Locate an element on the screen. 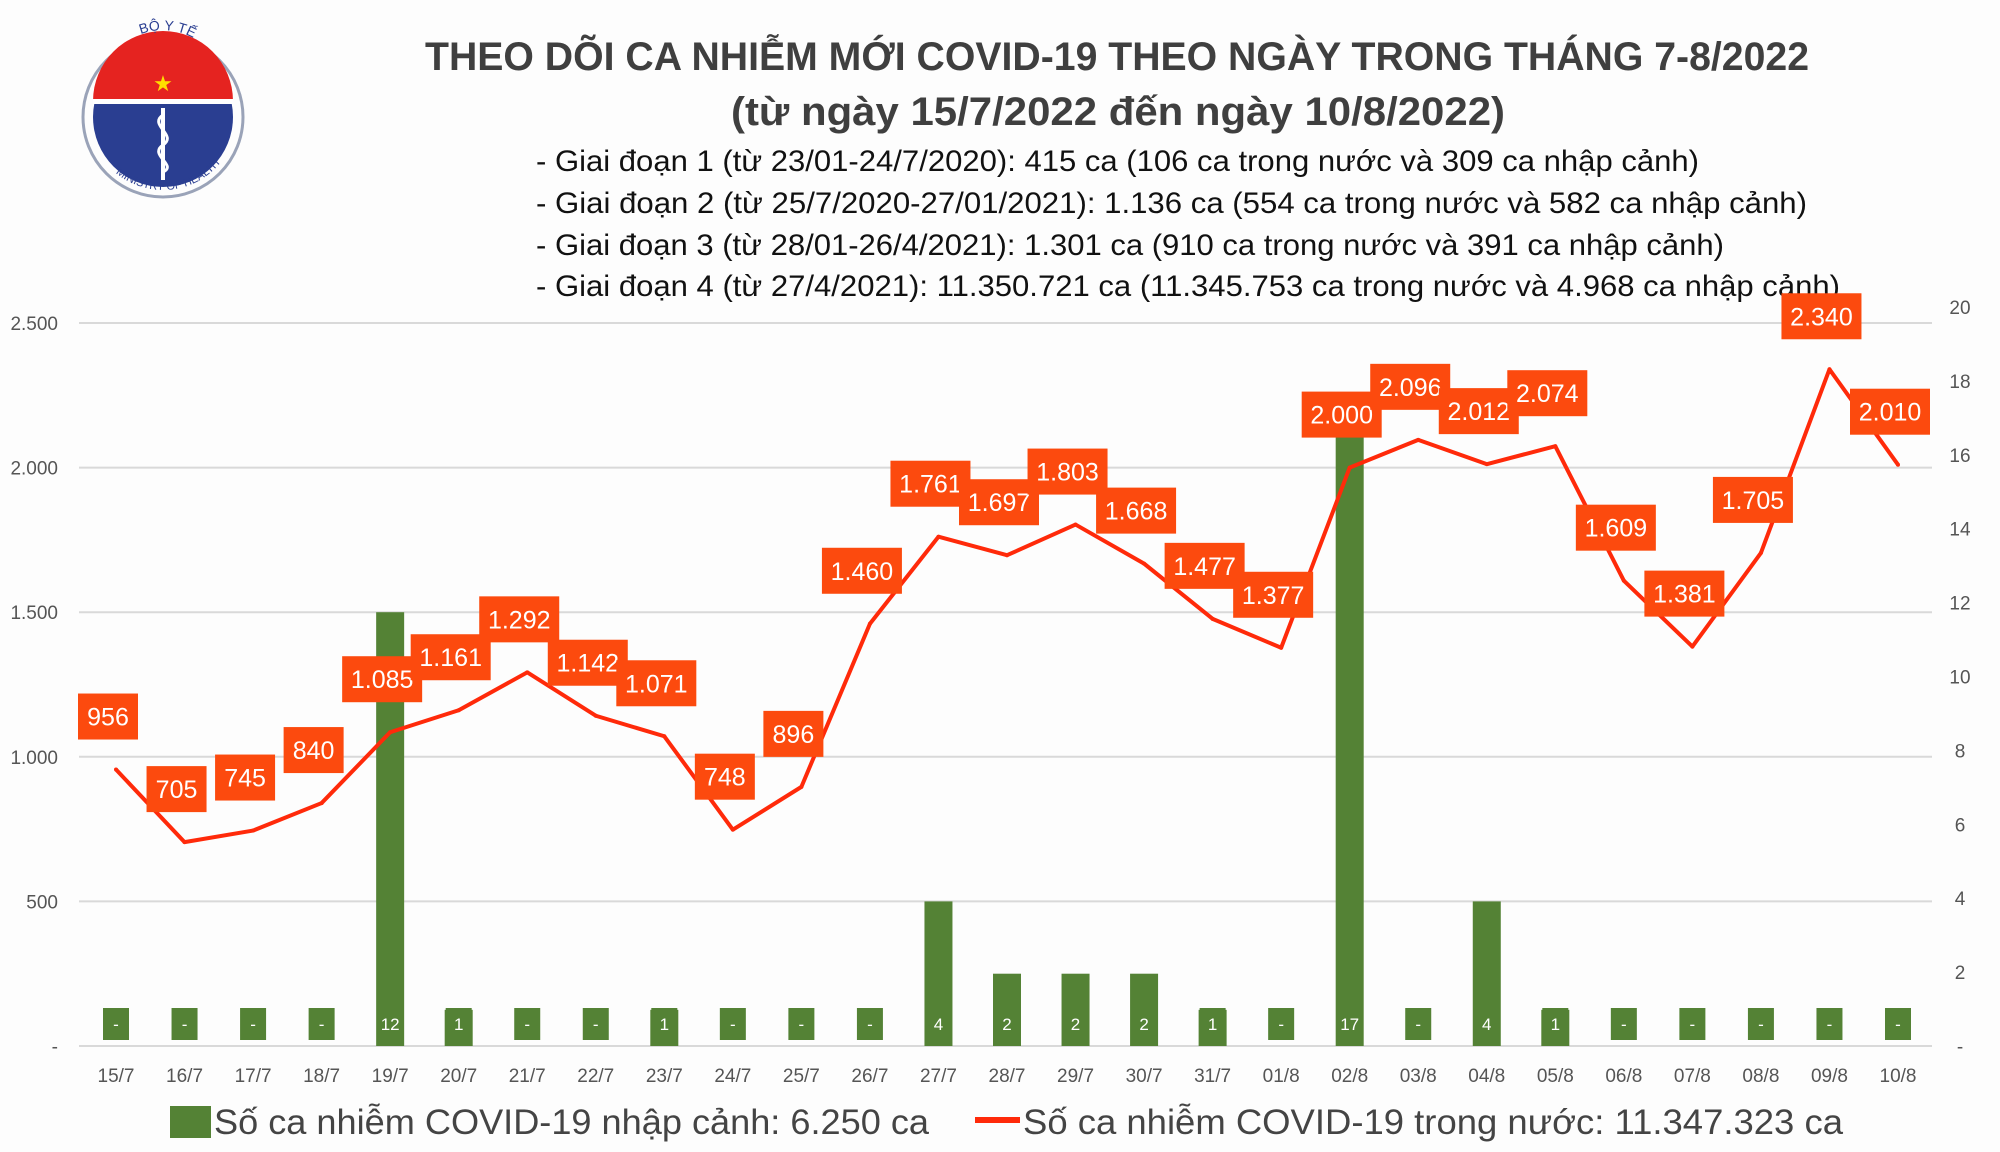  x-tick-label: 20/7 is located at coordinates (458, 1076).